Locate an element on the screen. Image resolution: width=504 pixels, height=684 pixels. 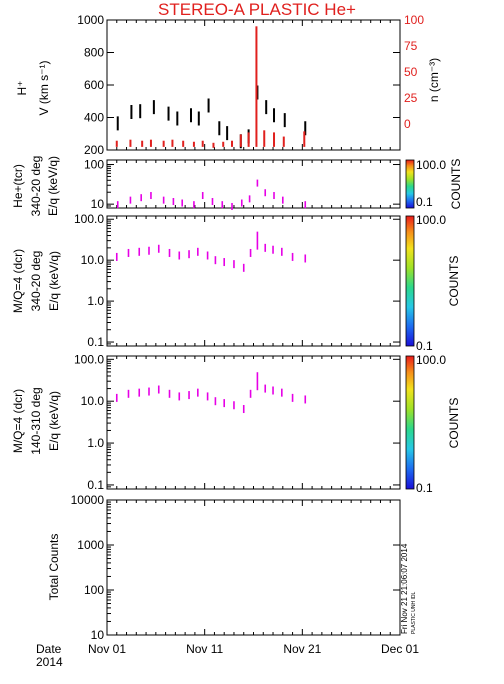
panel-2-colorbar-max: 100.0 is located at coordinates (431, 165).